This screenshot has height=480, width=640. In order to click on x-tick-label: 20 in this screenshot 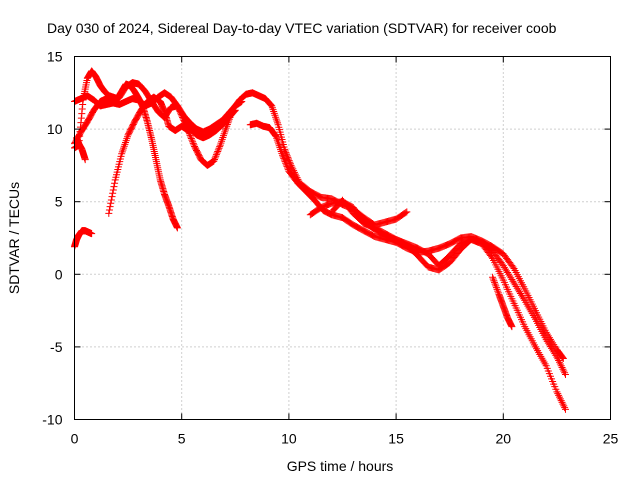, I will do `click(504, 439)`.